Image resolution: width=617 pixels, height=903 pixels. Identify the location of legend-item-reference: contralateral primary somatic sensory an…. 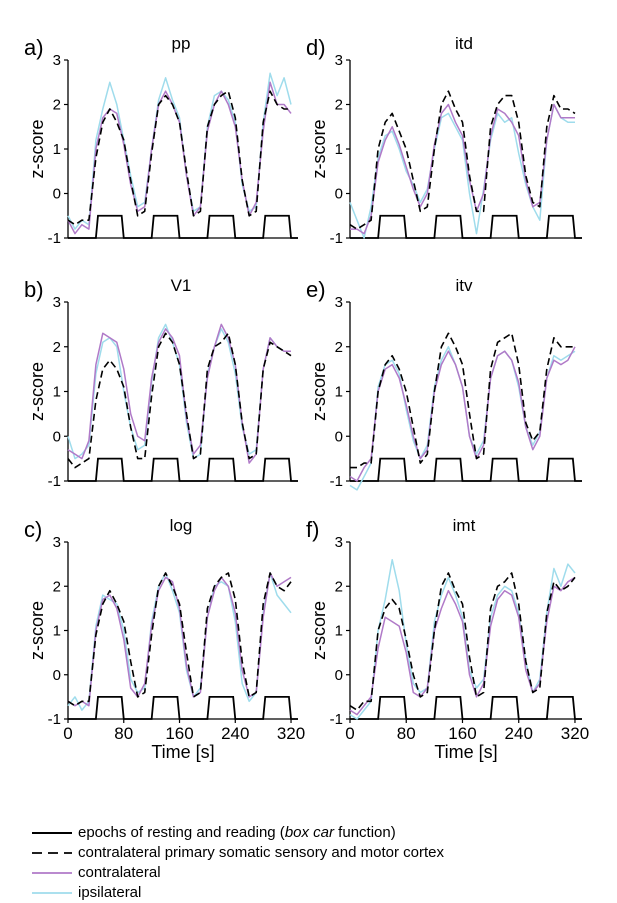
(320, 853).